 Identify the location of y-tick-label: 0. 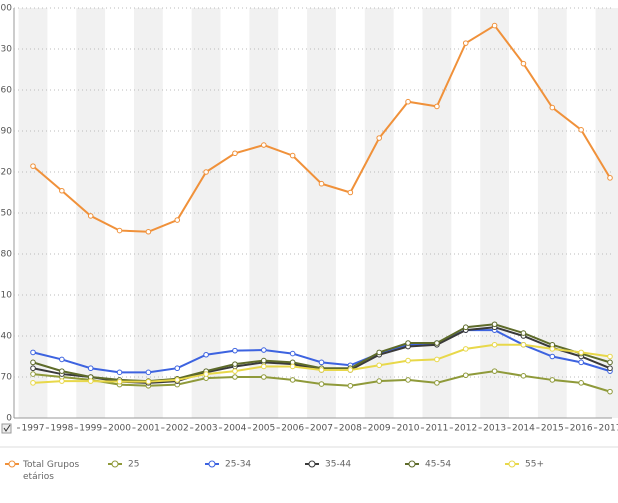
(9, 419).